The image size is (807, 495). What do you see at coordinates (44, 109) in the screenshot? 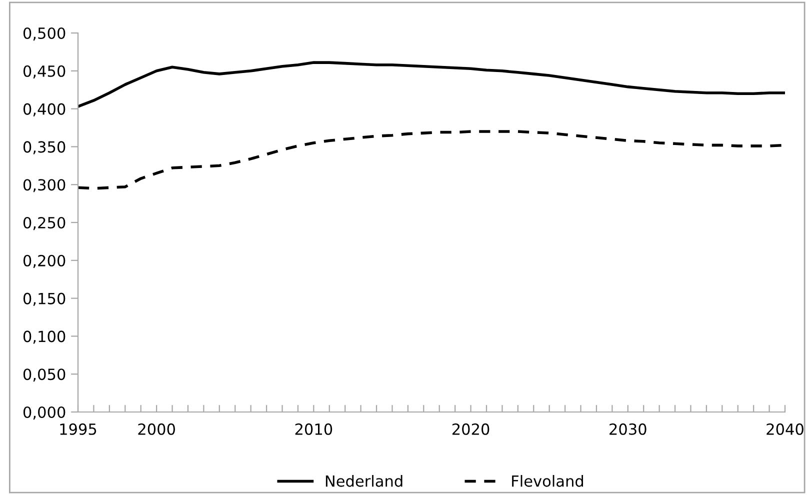
I see `y-tick-label: 0,400` at bounding box center [44, 109].